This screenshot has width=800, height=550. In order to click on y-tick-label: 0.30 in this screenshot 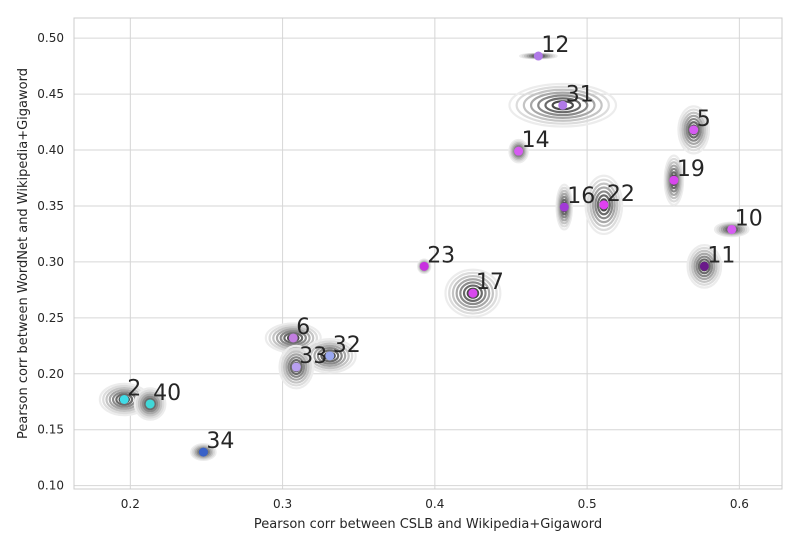, I will do `click(50, 262)`.